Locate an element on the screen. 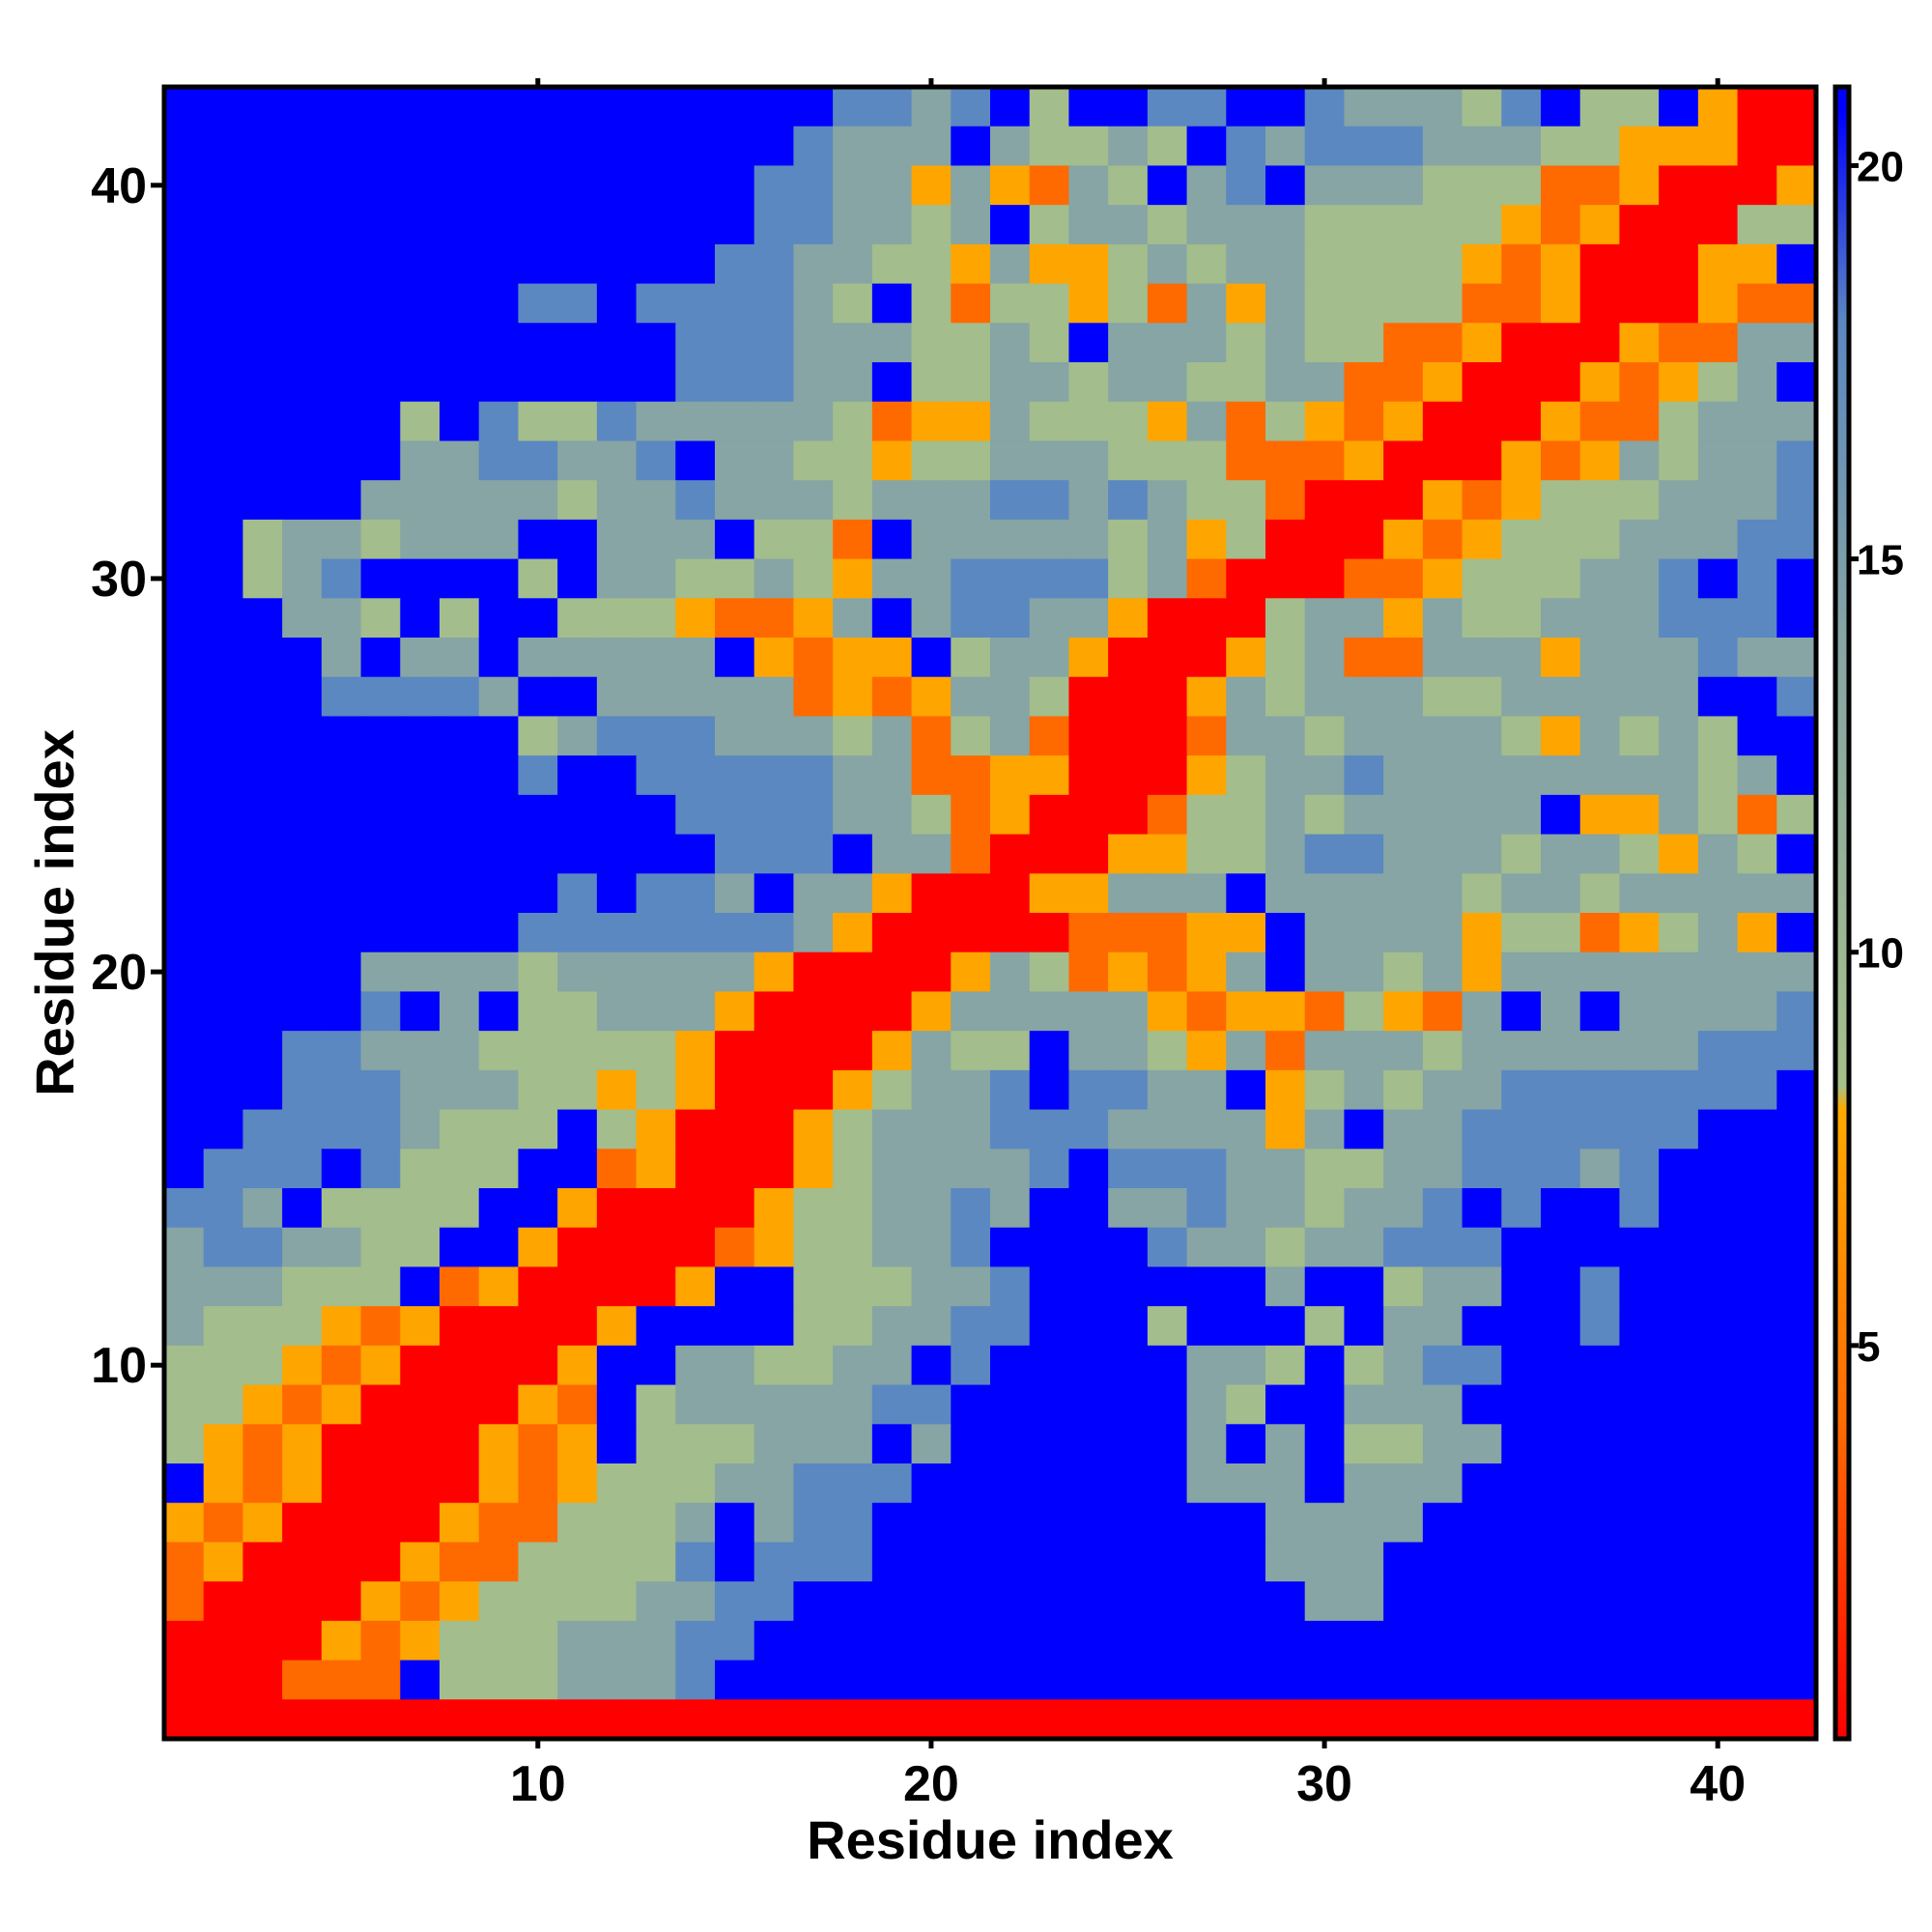 The image size is (1932, 1932). y-tick-label: 20 is located at coordinates (119, 973).